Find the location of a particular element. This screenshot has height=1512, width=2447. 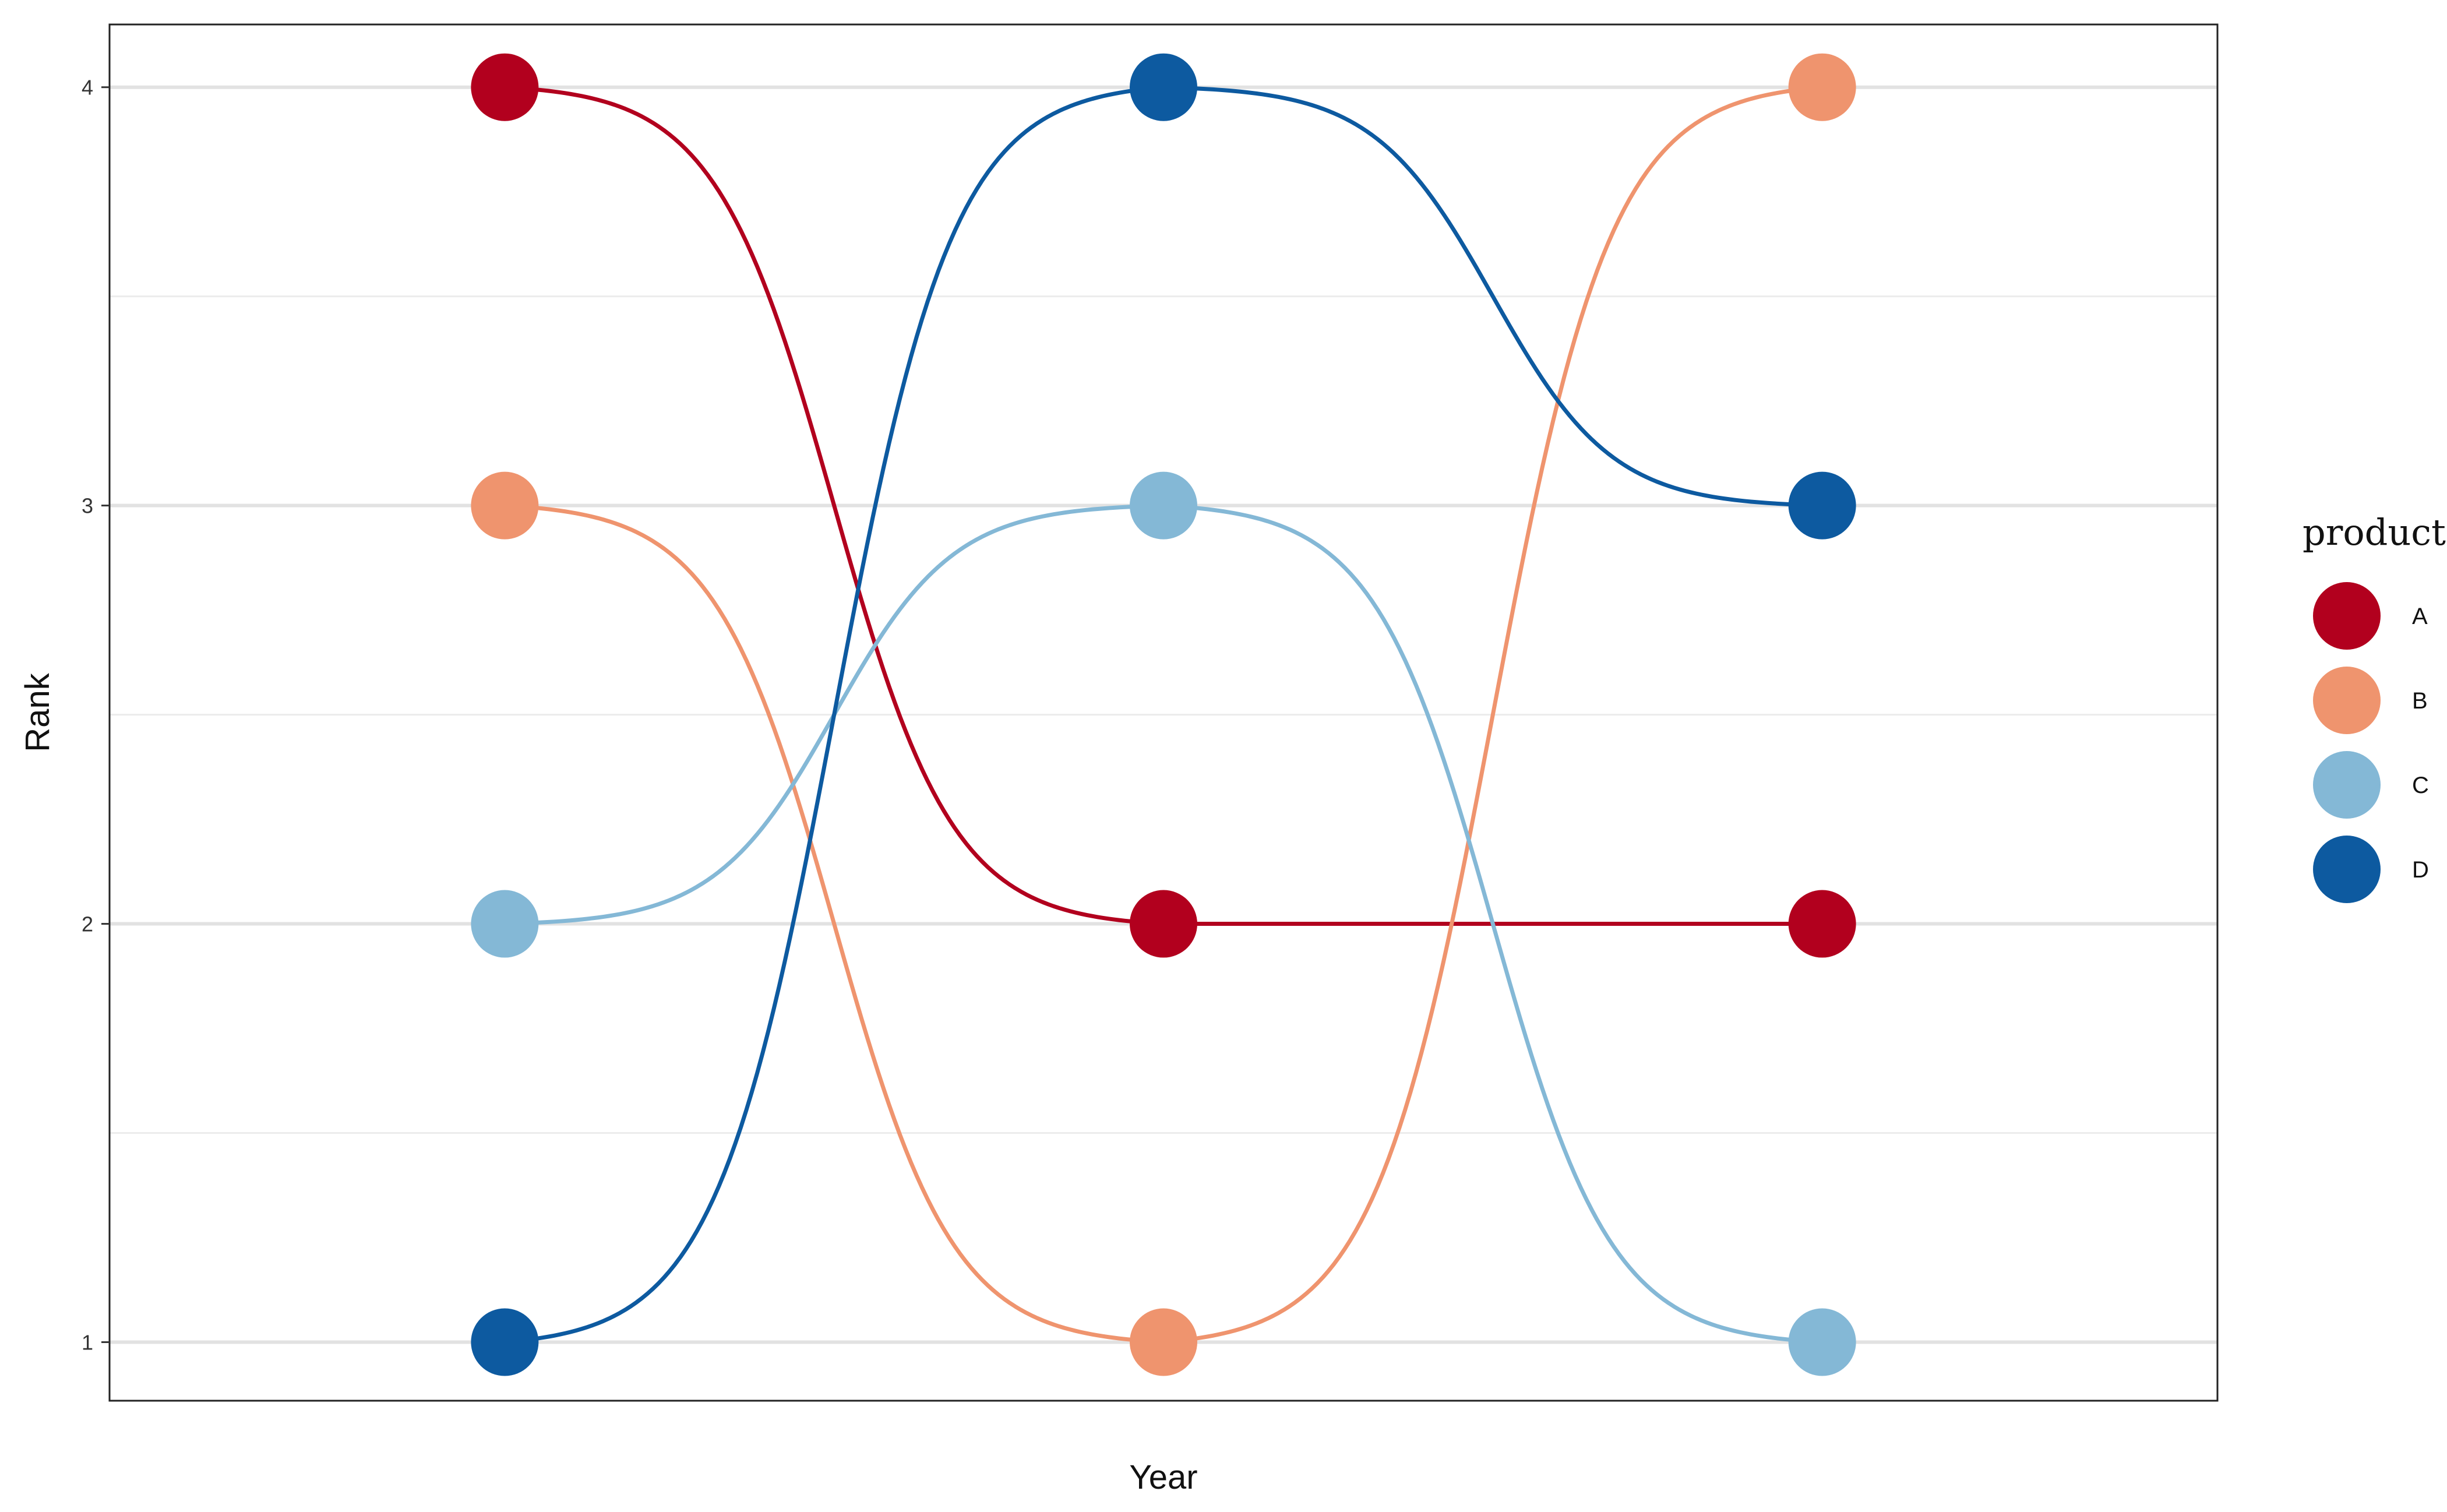

legend-key-c is located at coordinates (2347, 785).